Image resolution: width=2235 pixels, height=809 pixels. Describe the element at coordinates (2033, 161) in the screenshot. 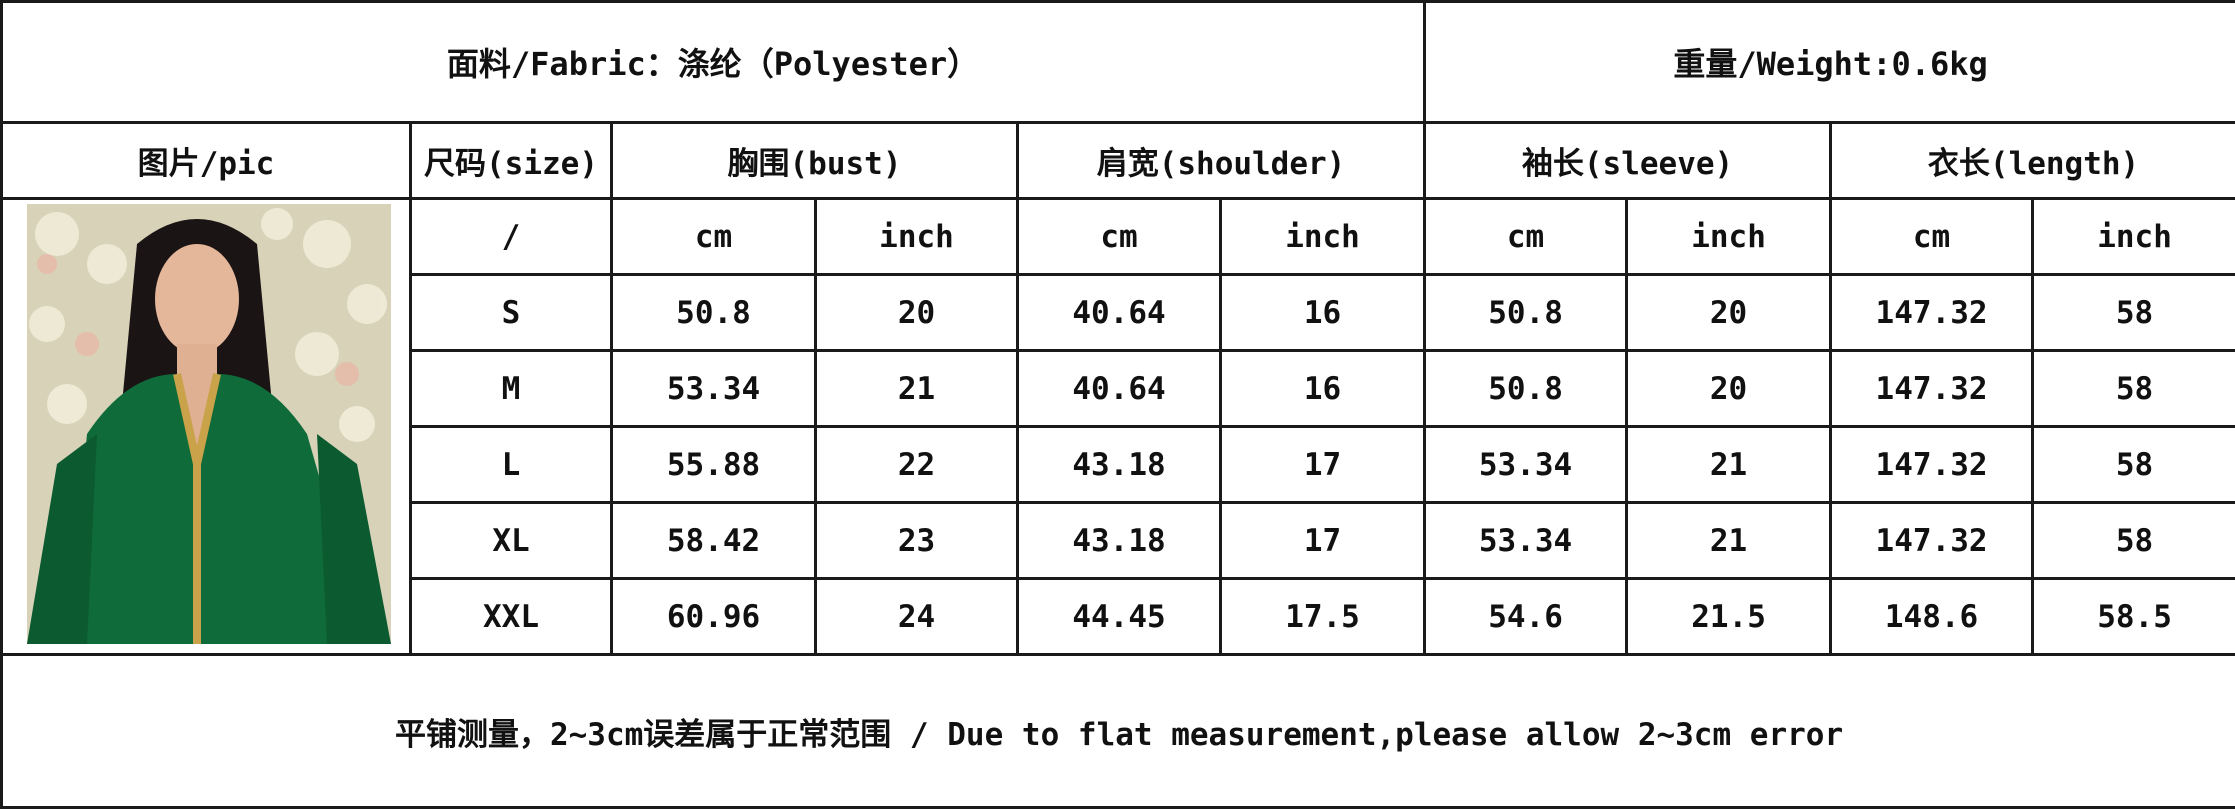

I see `header-length: 衣长(length)` at that location.